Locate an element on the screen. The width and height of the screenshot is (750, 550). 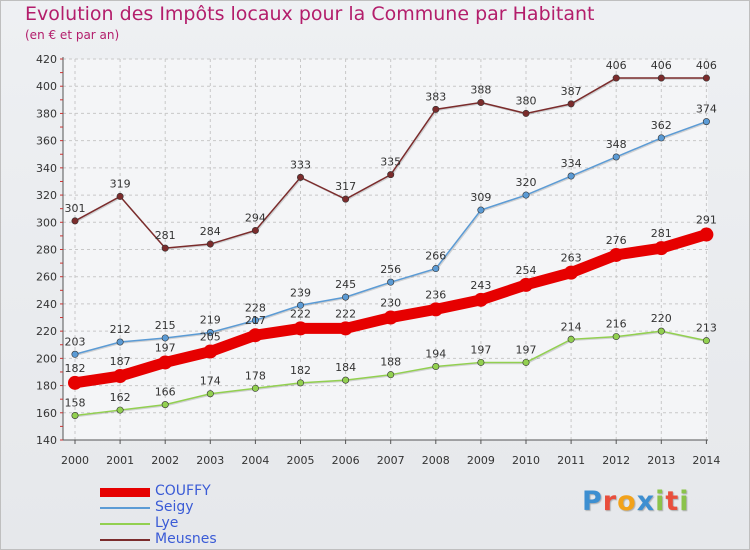
data-label-meusnes: 388 is located at coordinates (480, 90).